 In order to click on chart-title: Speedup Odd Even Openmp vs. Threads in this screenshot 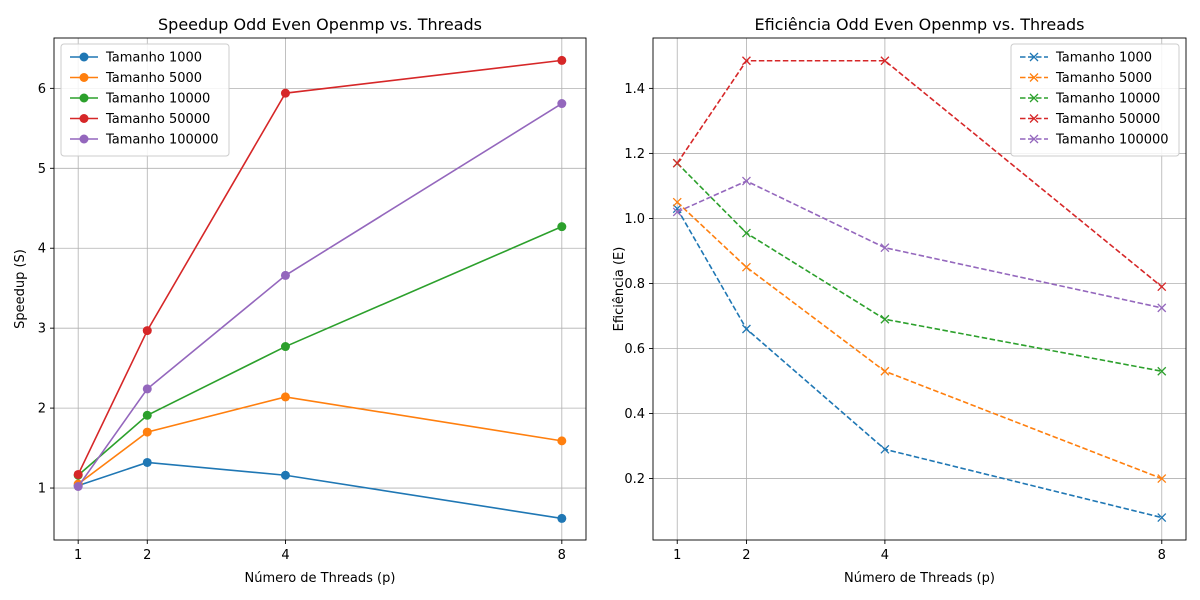, I will do `click(320, 24)`.